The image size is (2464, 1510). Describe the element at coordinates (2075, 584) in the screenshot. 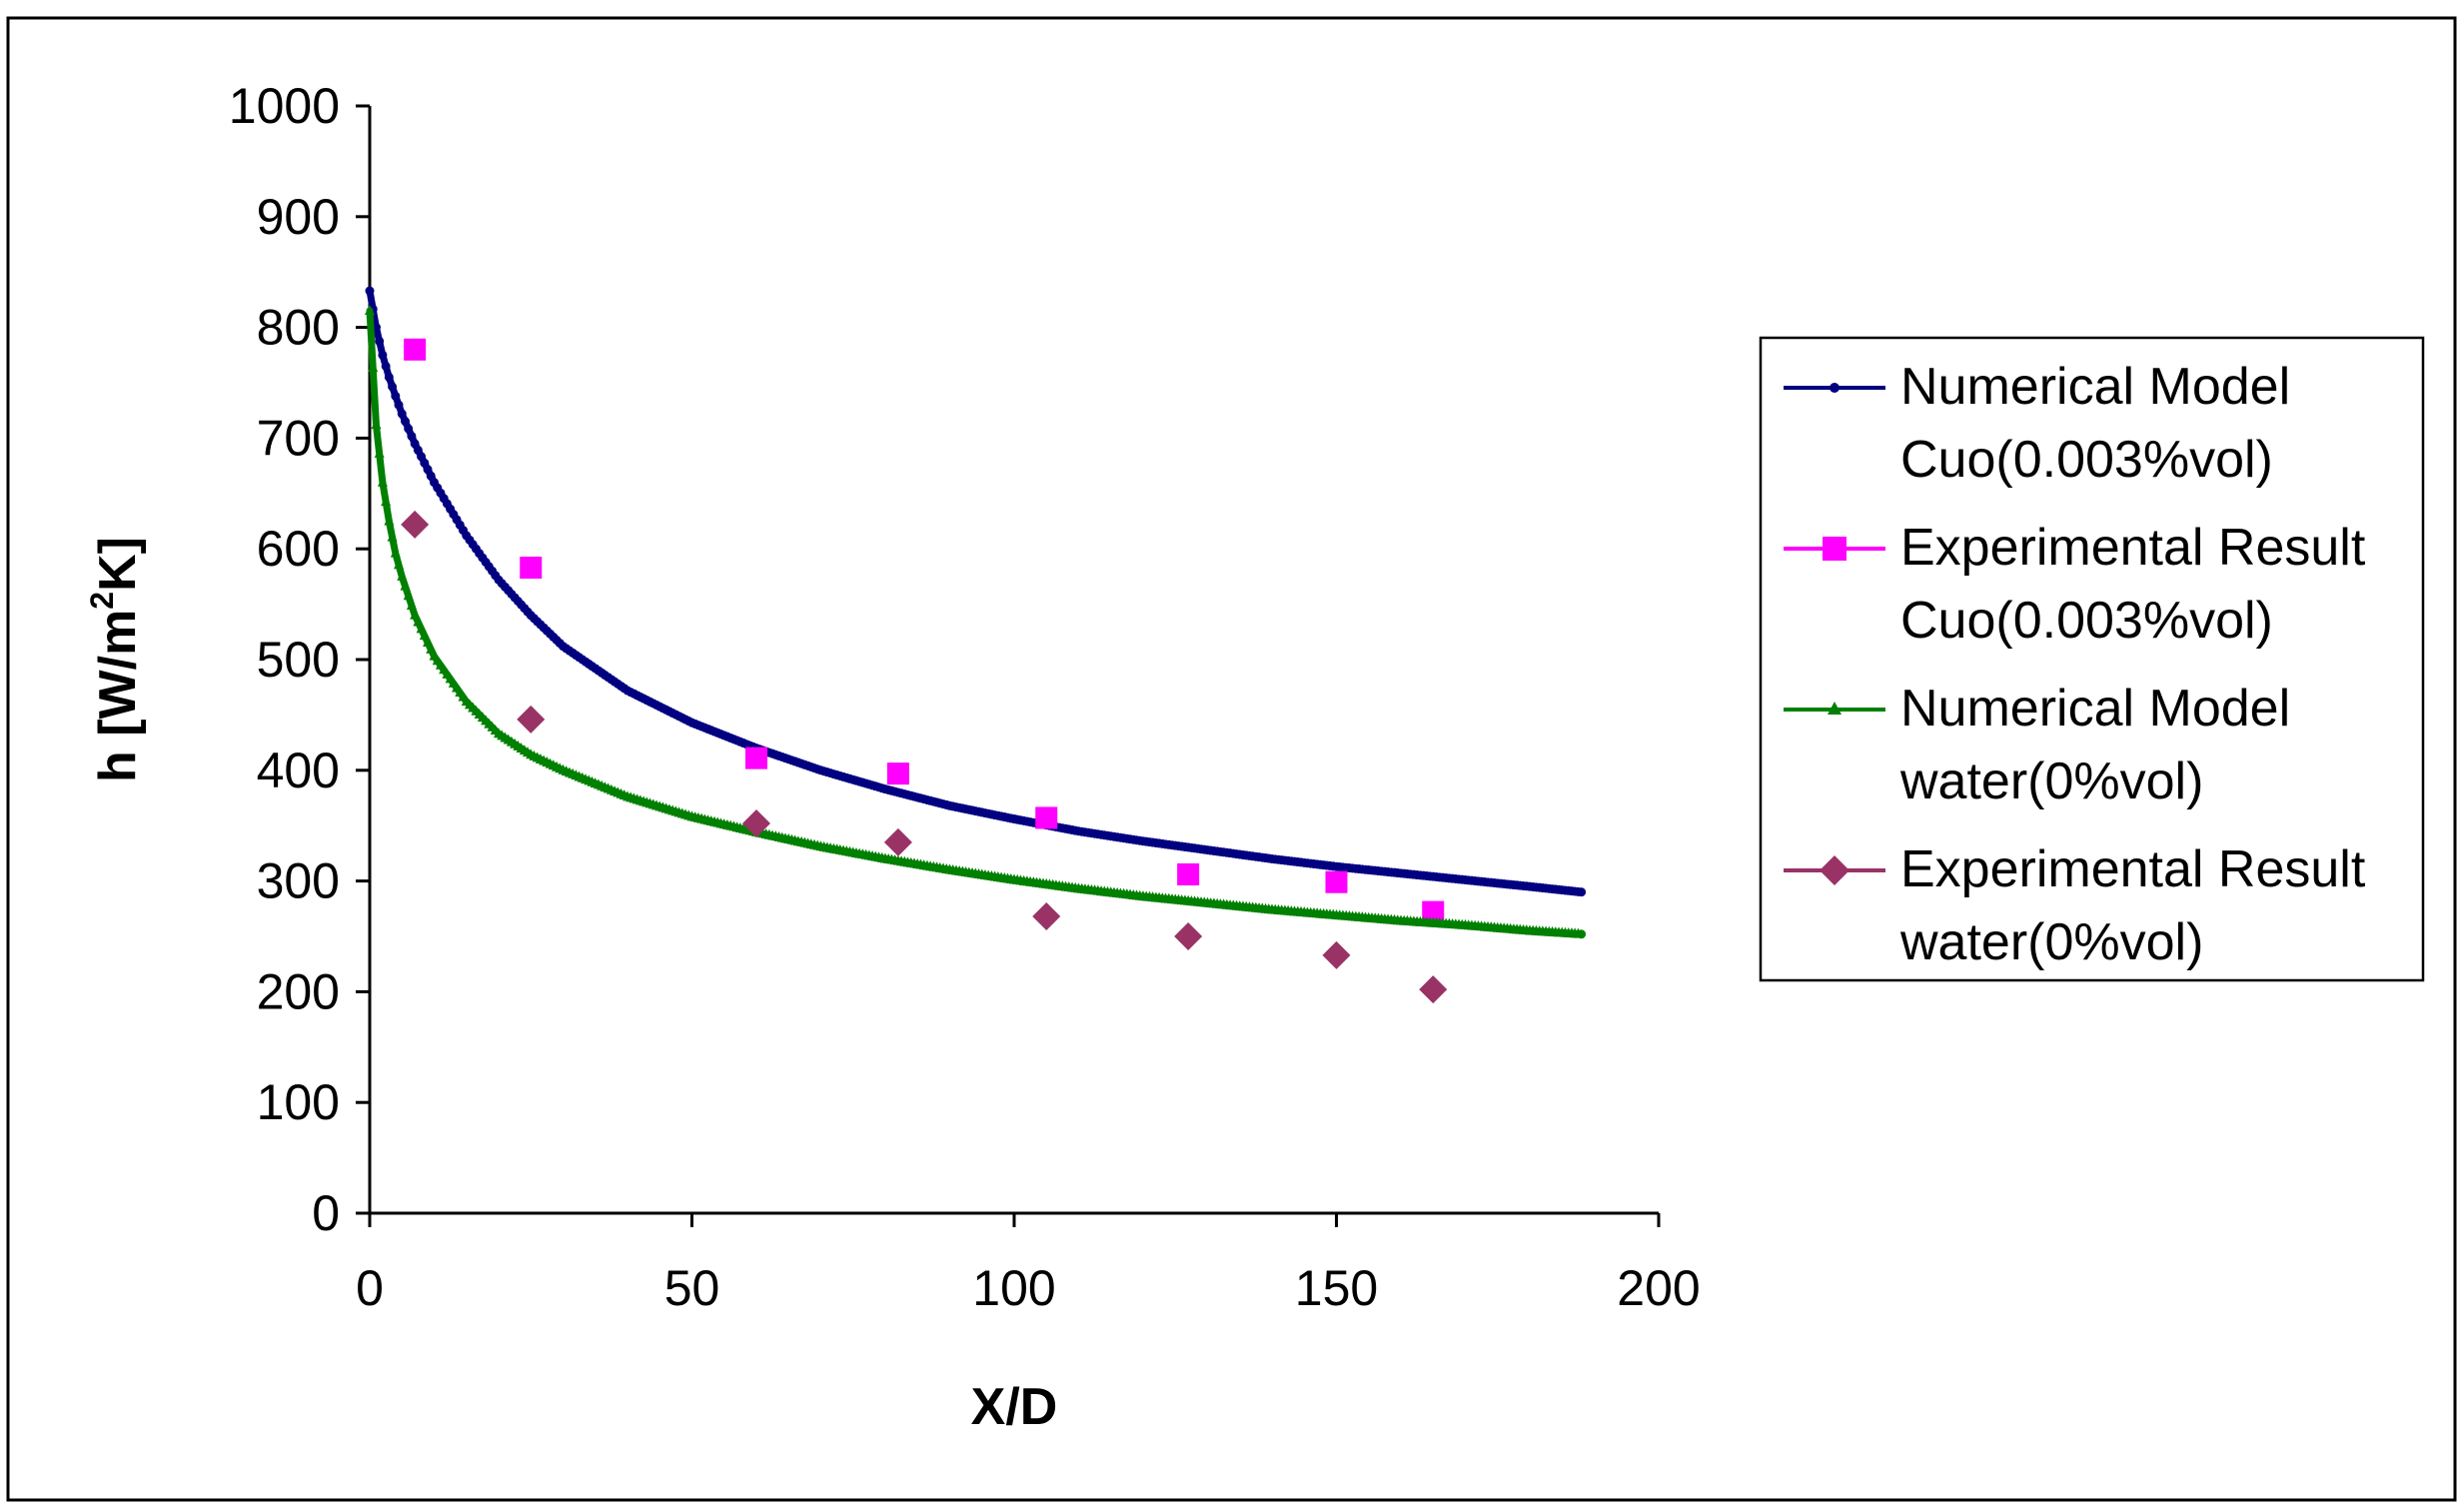

I see `legend-entry-2: Experimental Result Cuo(0.003%vol)` at that location.